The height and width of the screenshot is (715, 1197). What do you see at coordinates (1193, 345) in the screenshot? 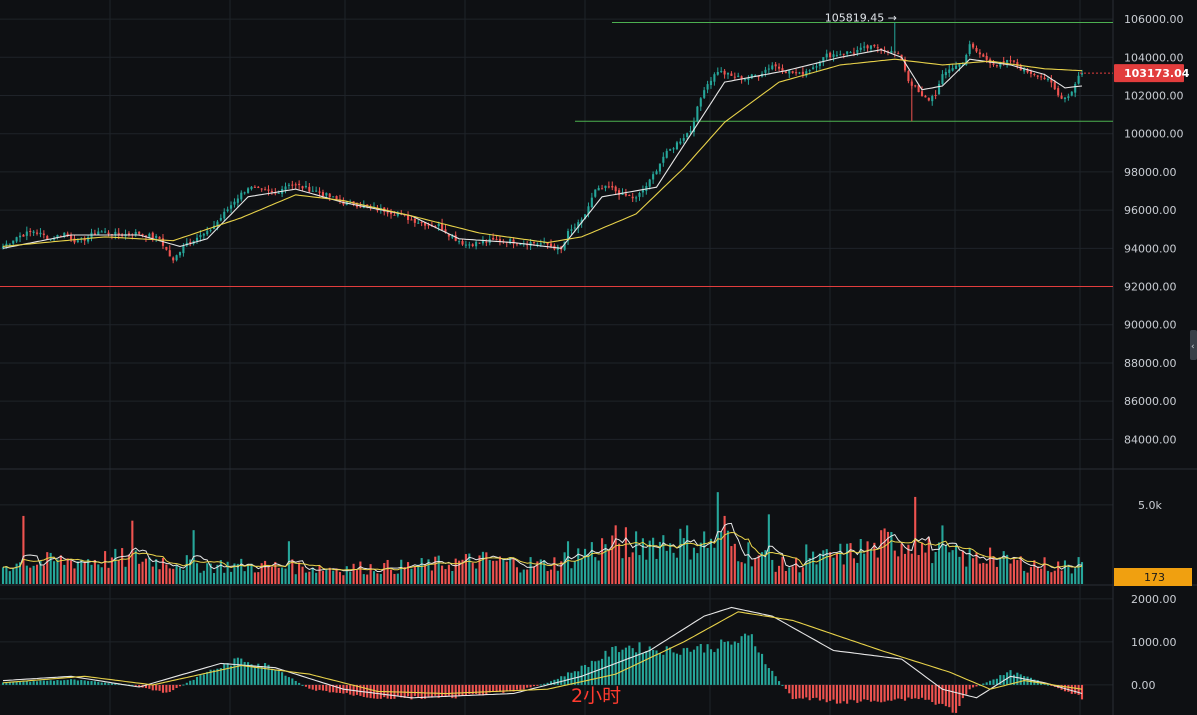
I see `scroll-handle` at bounding box center [1193, 345].